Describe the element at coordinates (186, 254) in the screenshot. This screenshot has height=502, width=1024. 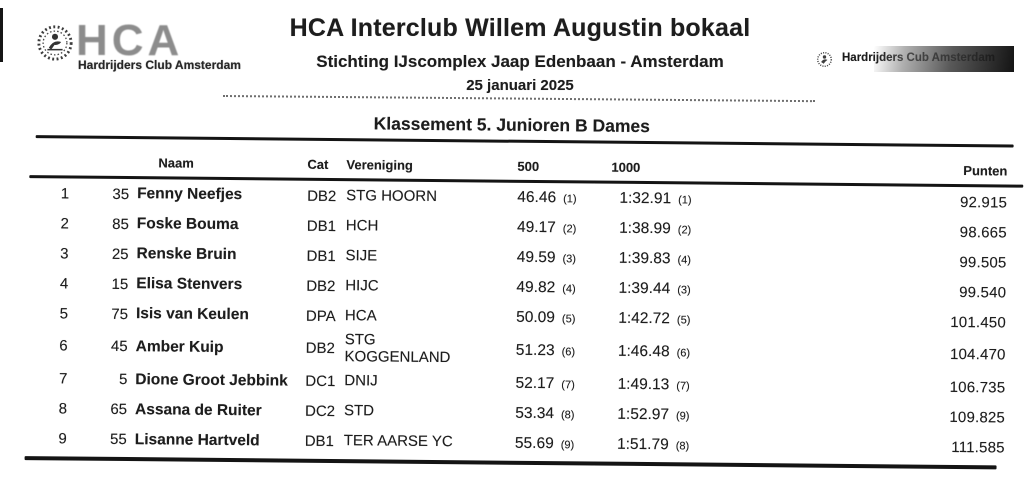
I see `name-cell: Renske Bruin` at that location.